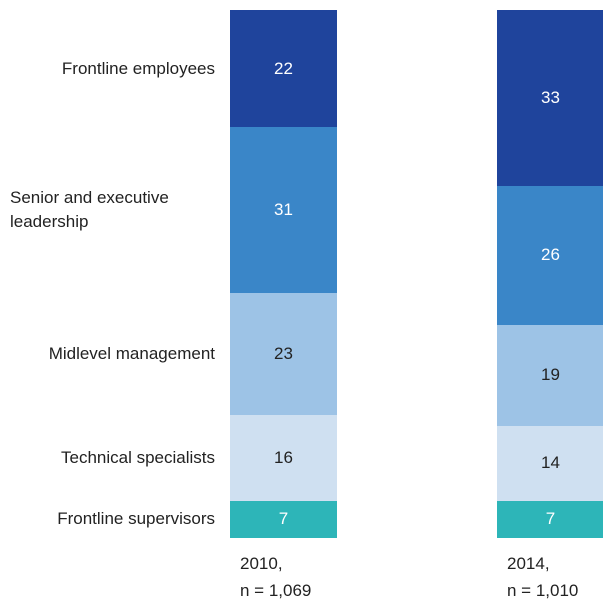  I want to click on legend-label: Frontline employees, so click(112, 69).